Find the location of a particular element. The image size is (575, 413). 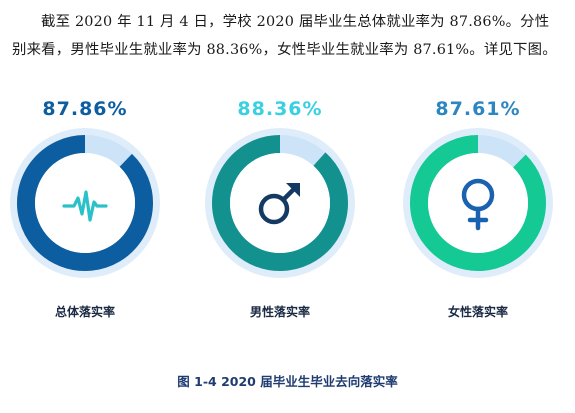

male-rate-label: 男性落实率 is located at coordinates (279, 312).